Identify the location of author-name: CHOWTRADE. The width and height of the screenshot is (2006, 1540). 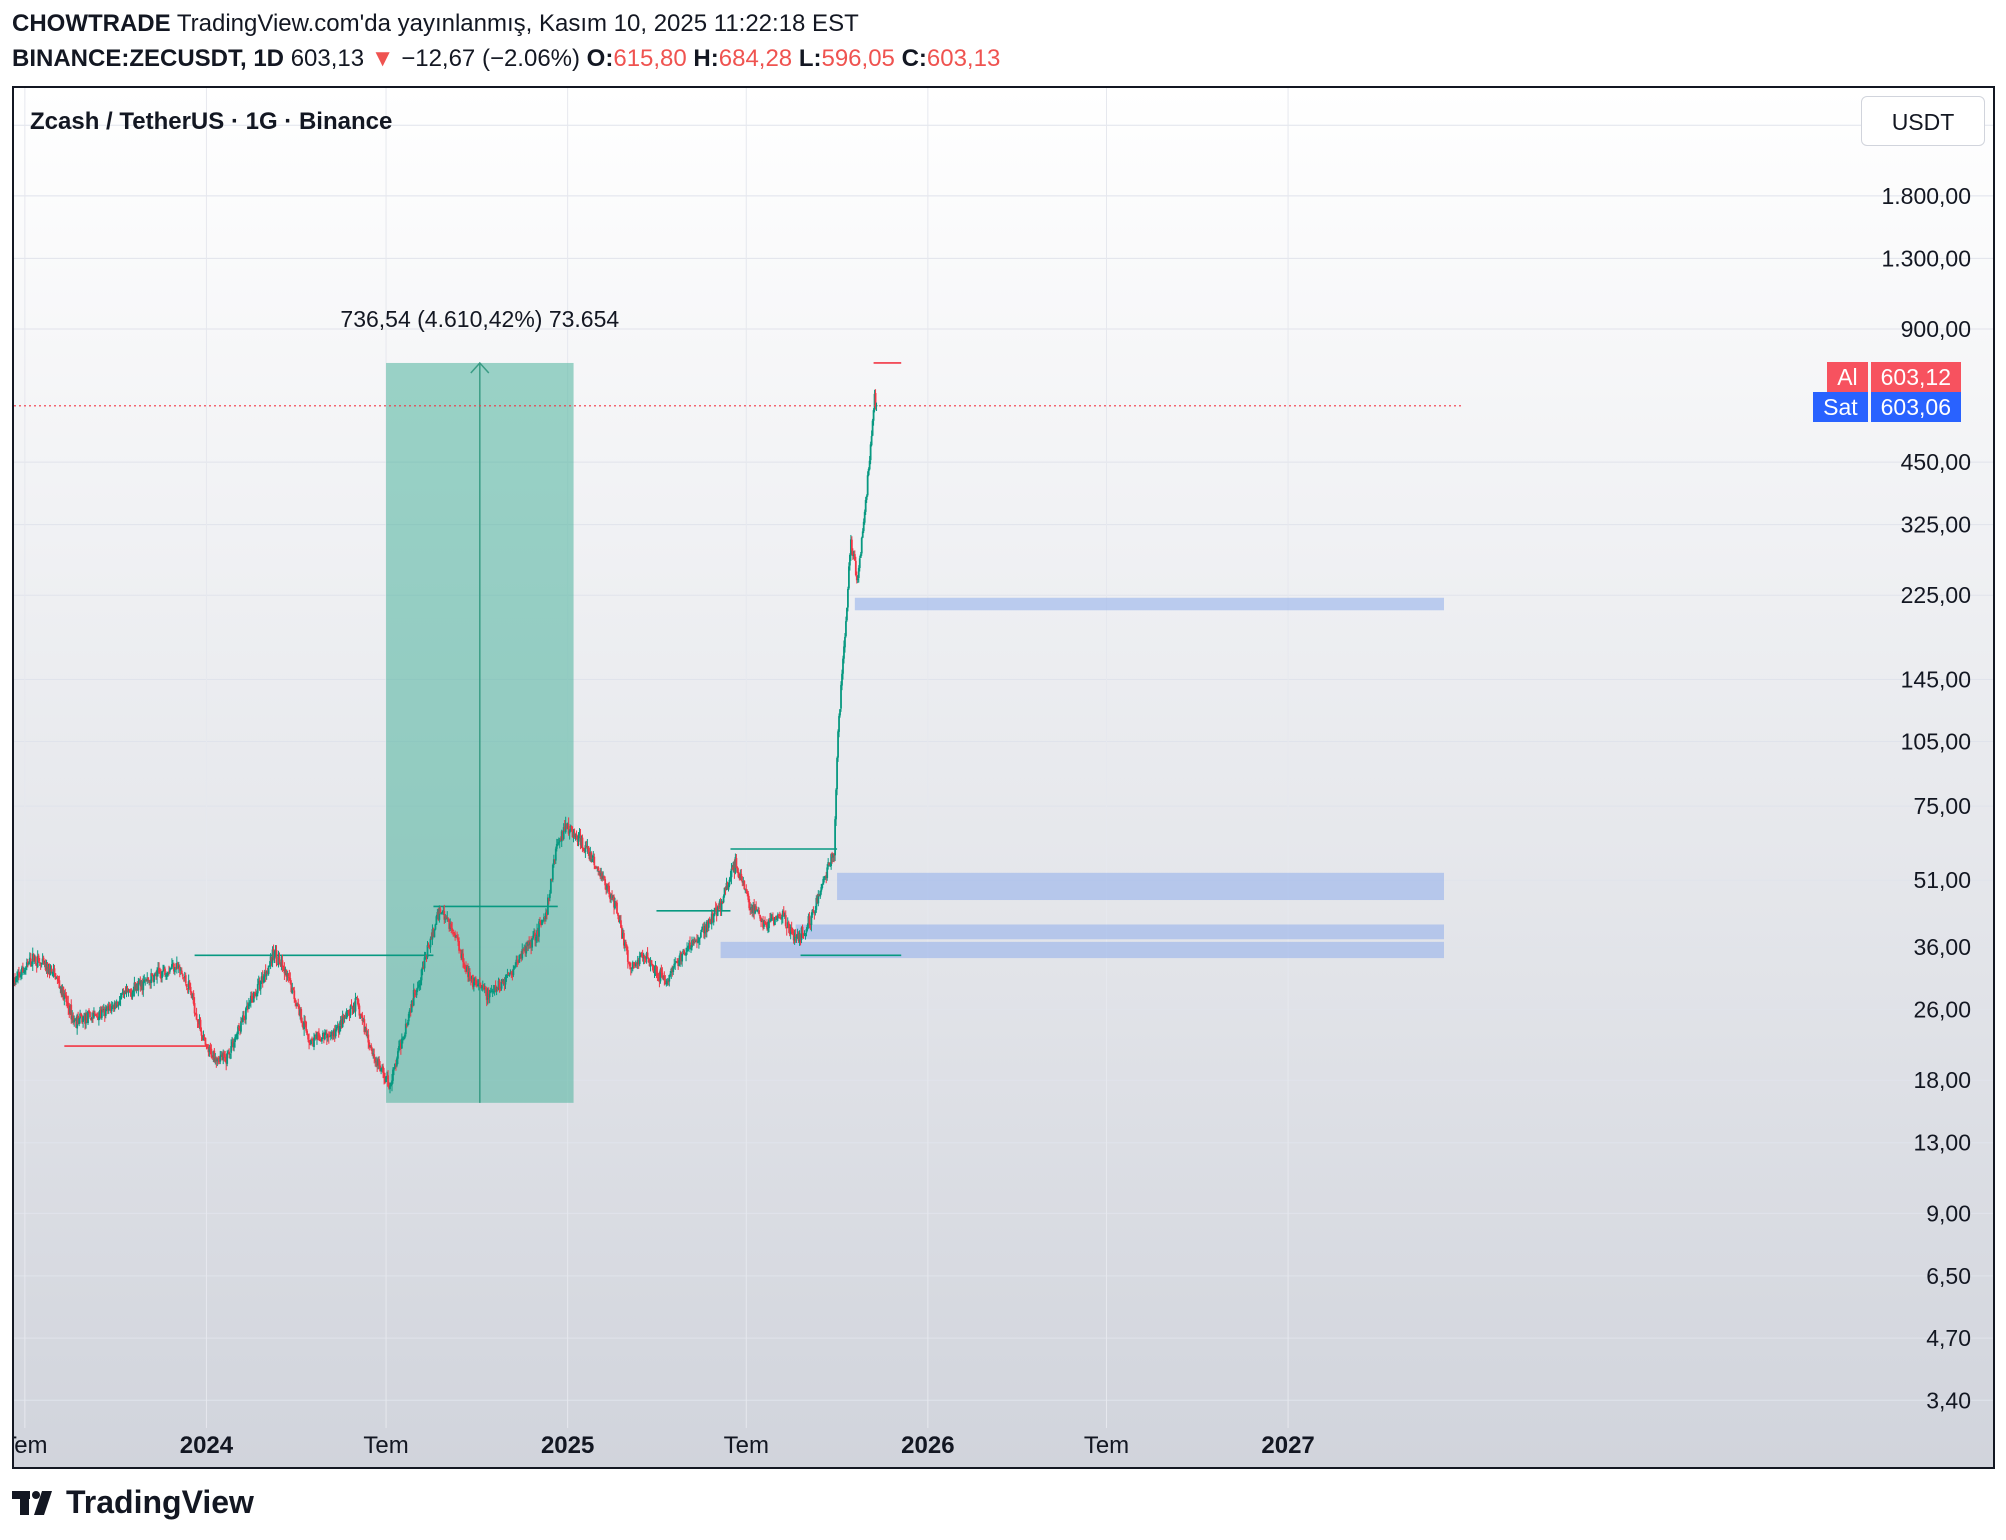
(91, 23).